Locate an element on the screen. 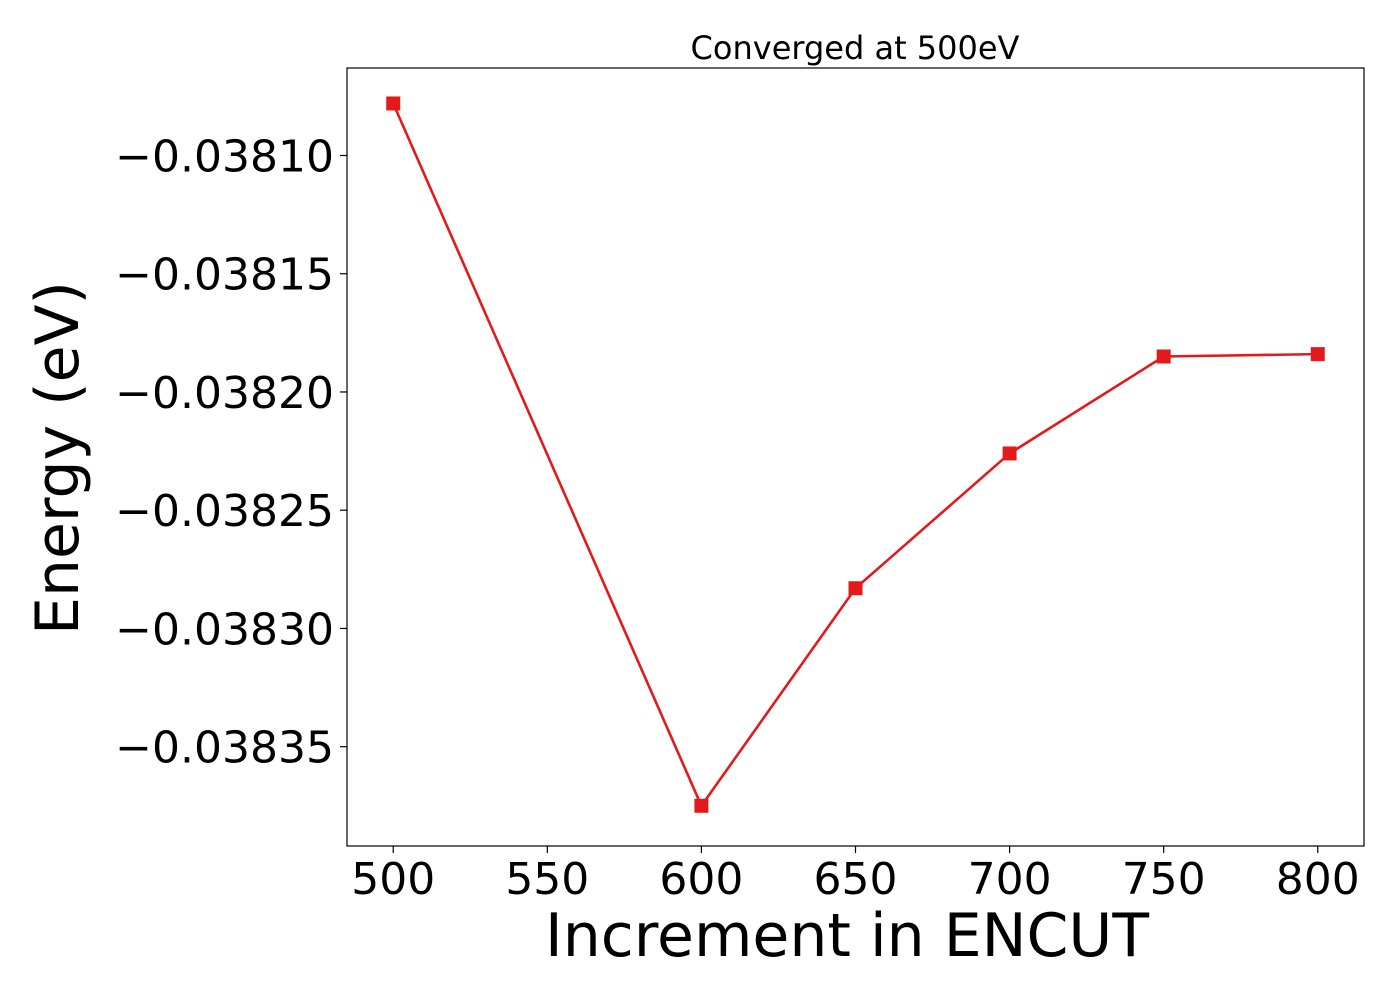 The image size is (1400, 1000). x-tick-label: 800 is located at coordinates (1318, 879).